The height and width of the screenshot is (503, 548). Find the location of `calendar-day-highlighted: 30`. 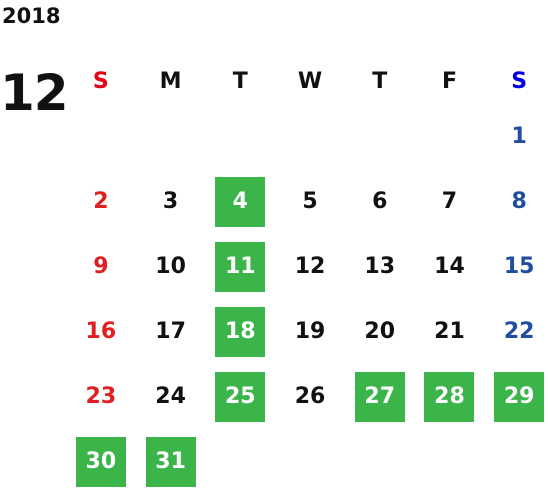

calendar-day-highlighted: 30 is located at coordinates (101, 461).